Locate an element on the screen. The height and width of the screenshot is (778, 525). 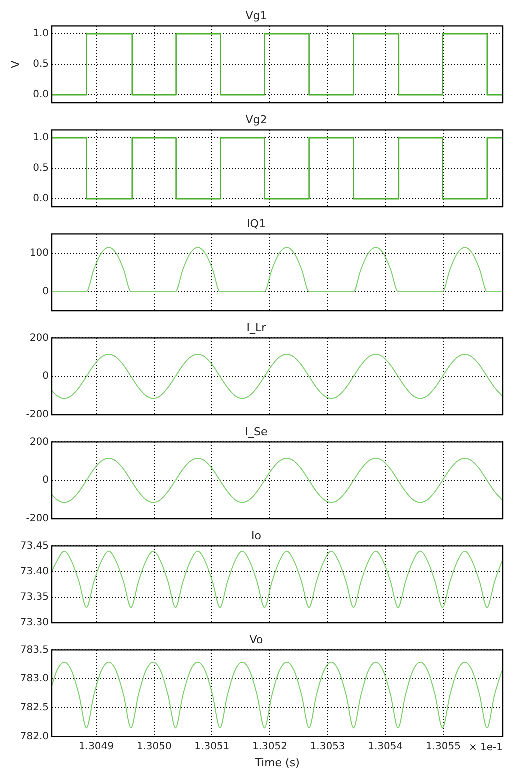
chart-title: Vo is located at coordinates (257, 639).